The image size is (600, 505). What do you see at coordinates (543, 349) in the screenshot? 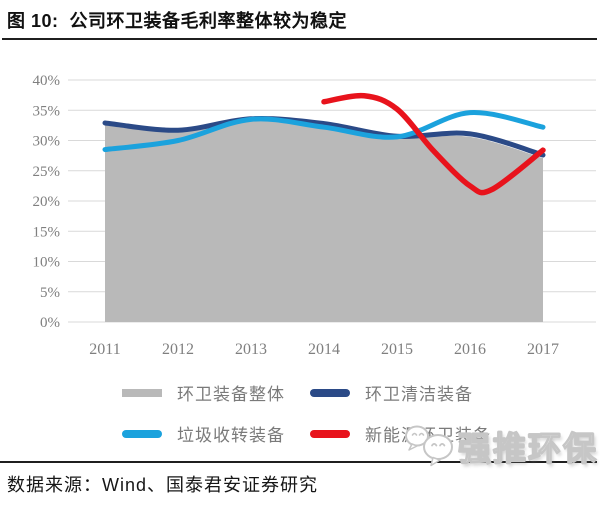
I see `svg-text: 2017` at bounding box center [543, 349].